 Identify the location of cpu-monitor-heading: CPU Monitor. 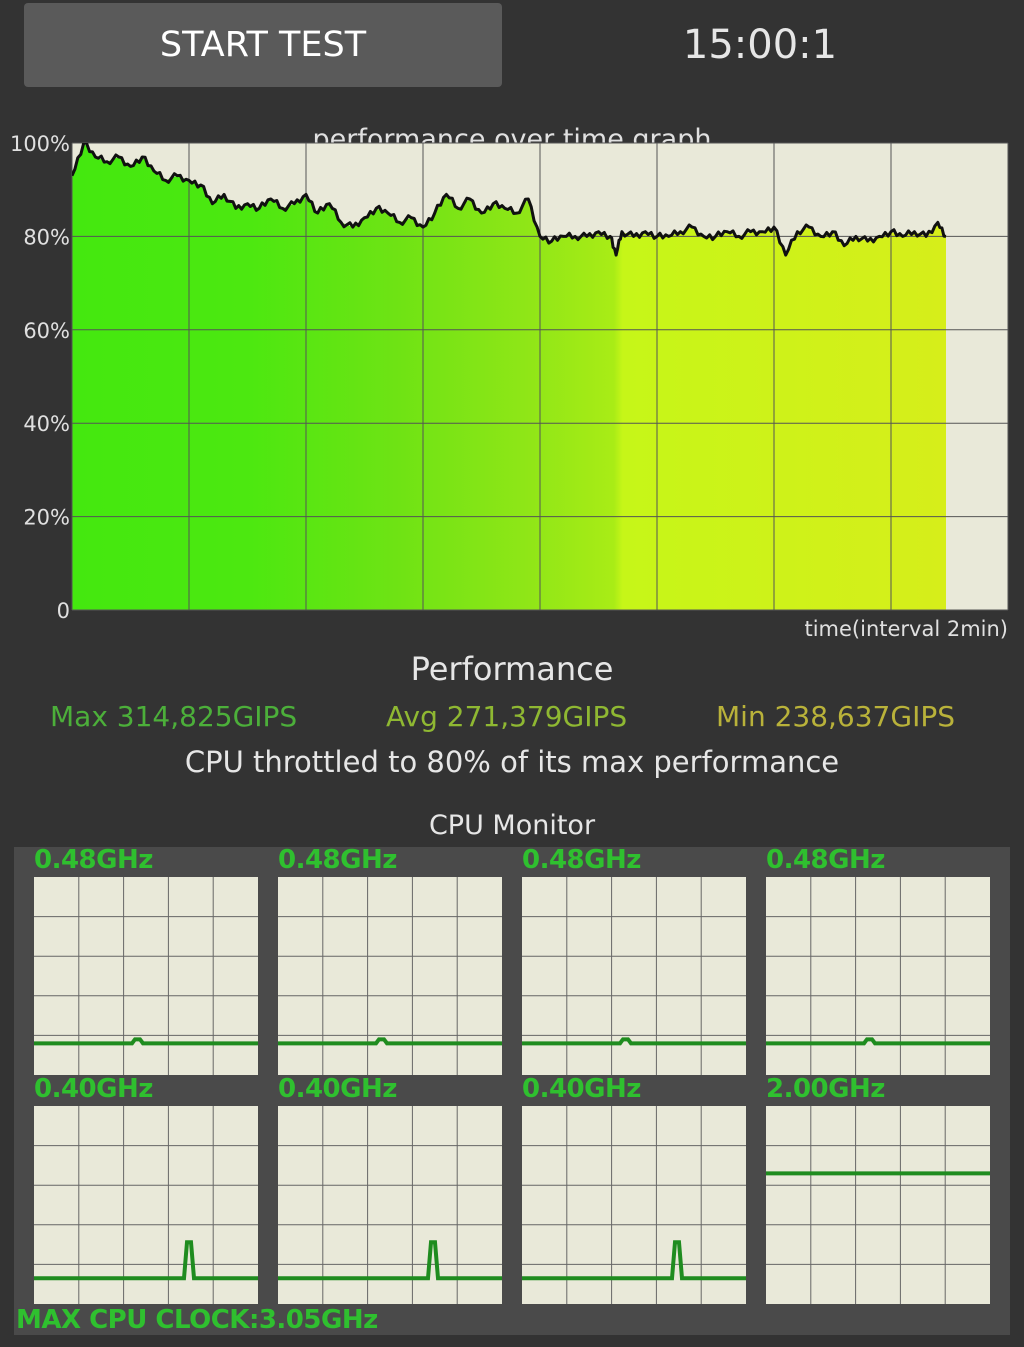
(512, 825).